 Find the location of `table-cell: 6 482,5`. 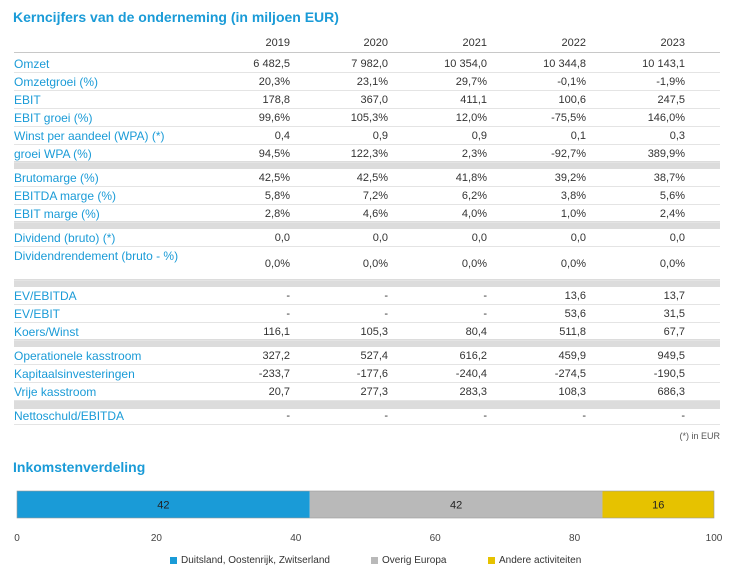

table-cell: 6 482,5 is located at coordinates (271, 64).